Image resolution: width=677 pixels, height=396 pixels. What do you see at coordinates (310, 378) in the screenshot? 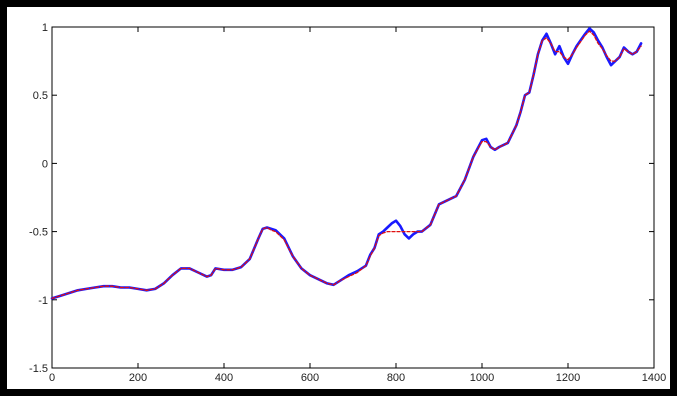
I see `x-tick-label: 600` at bounding box center [310, 378].